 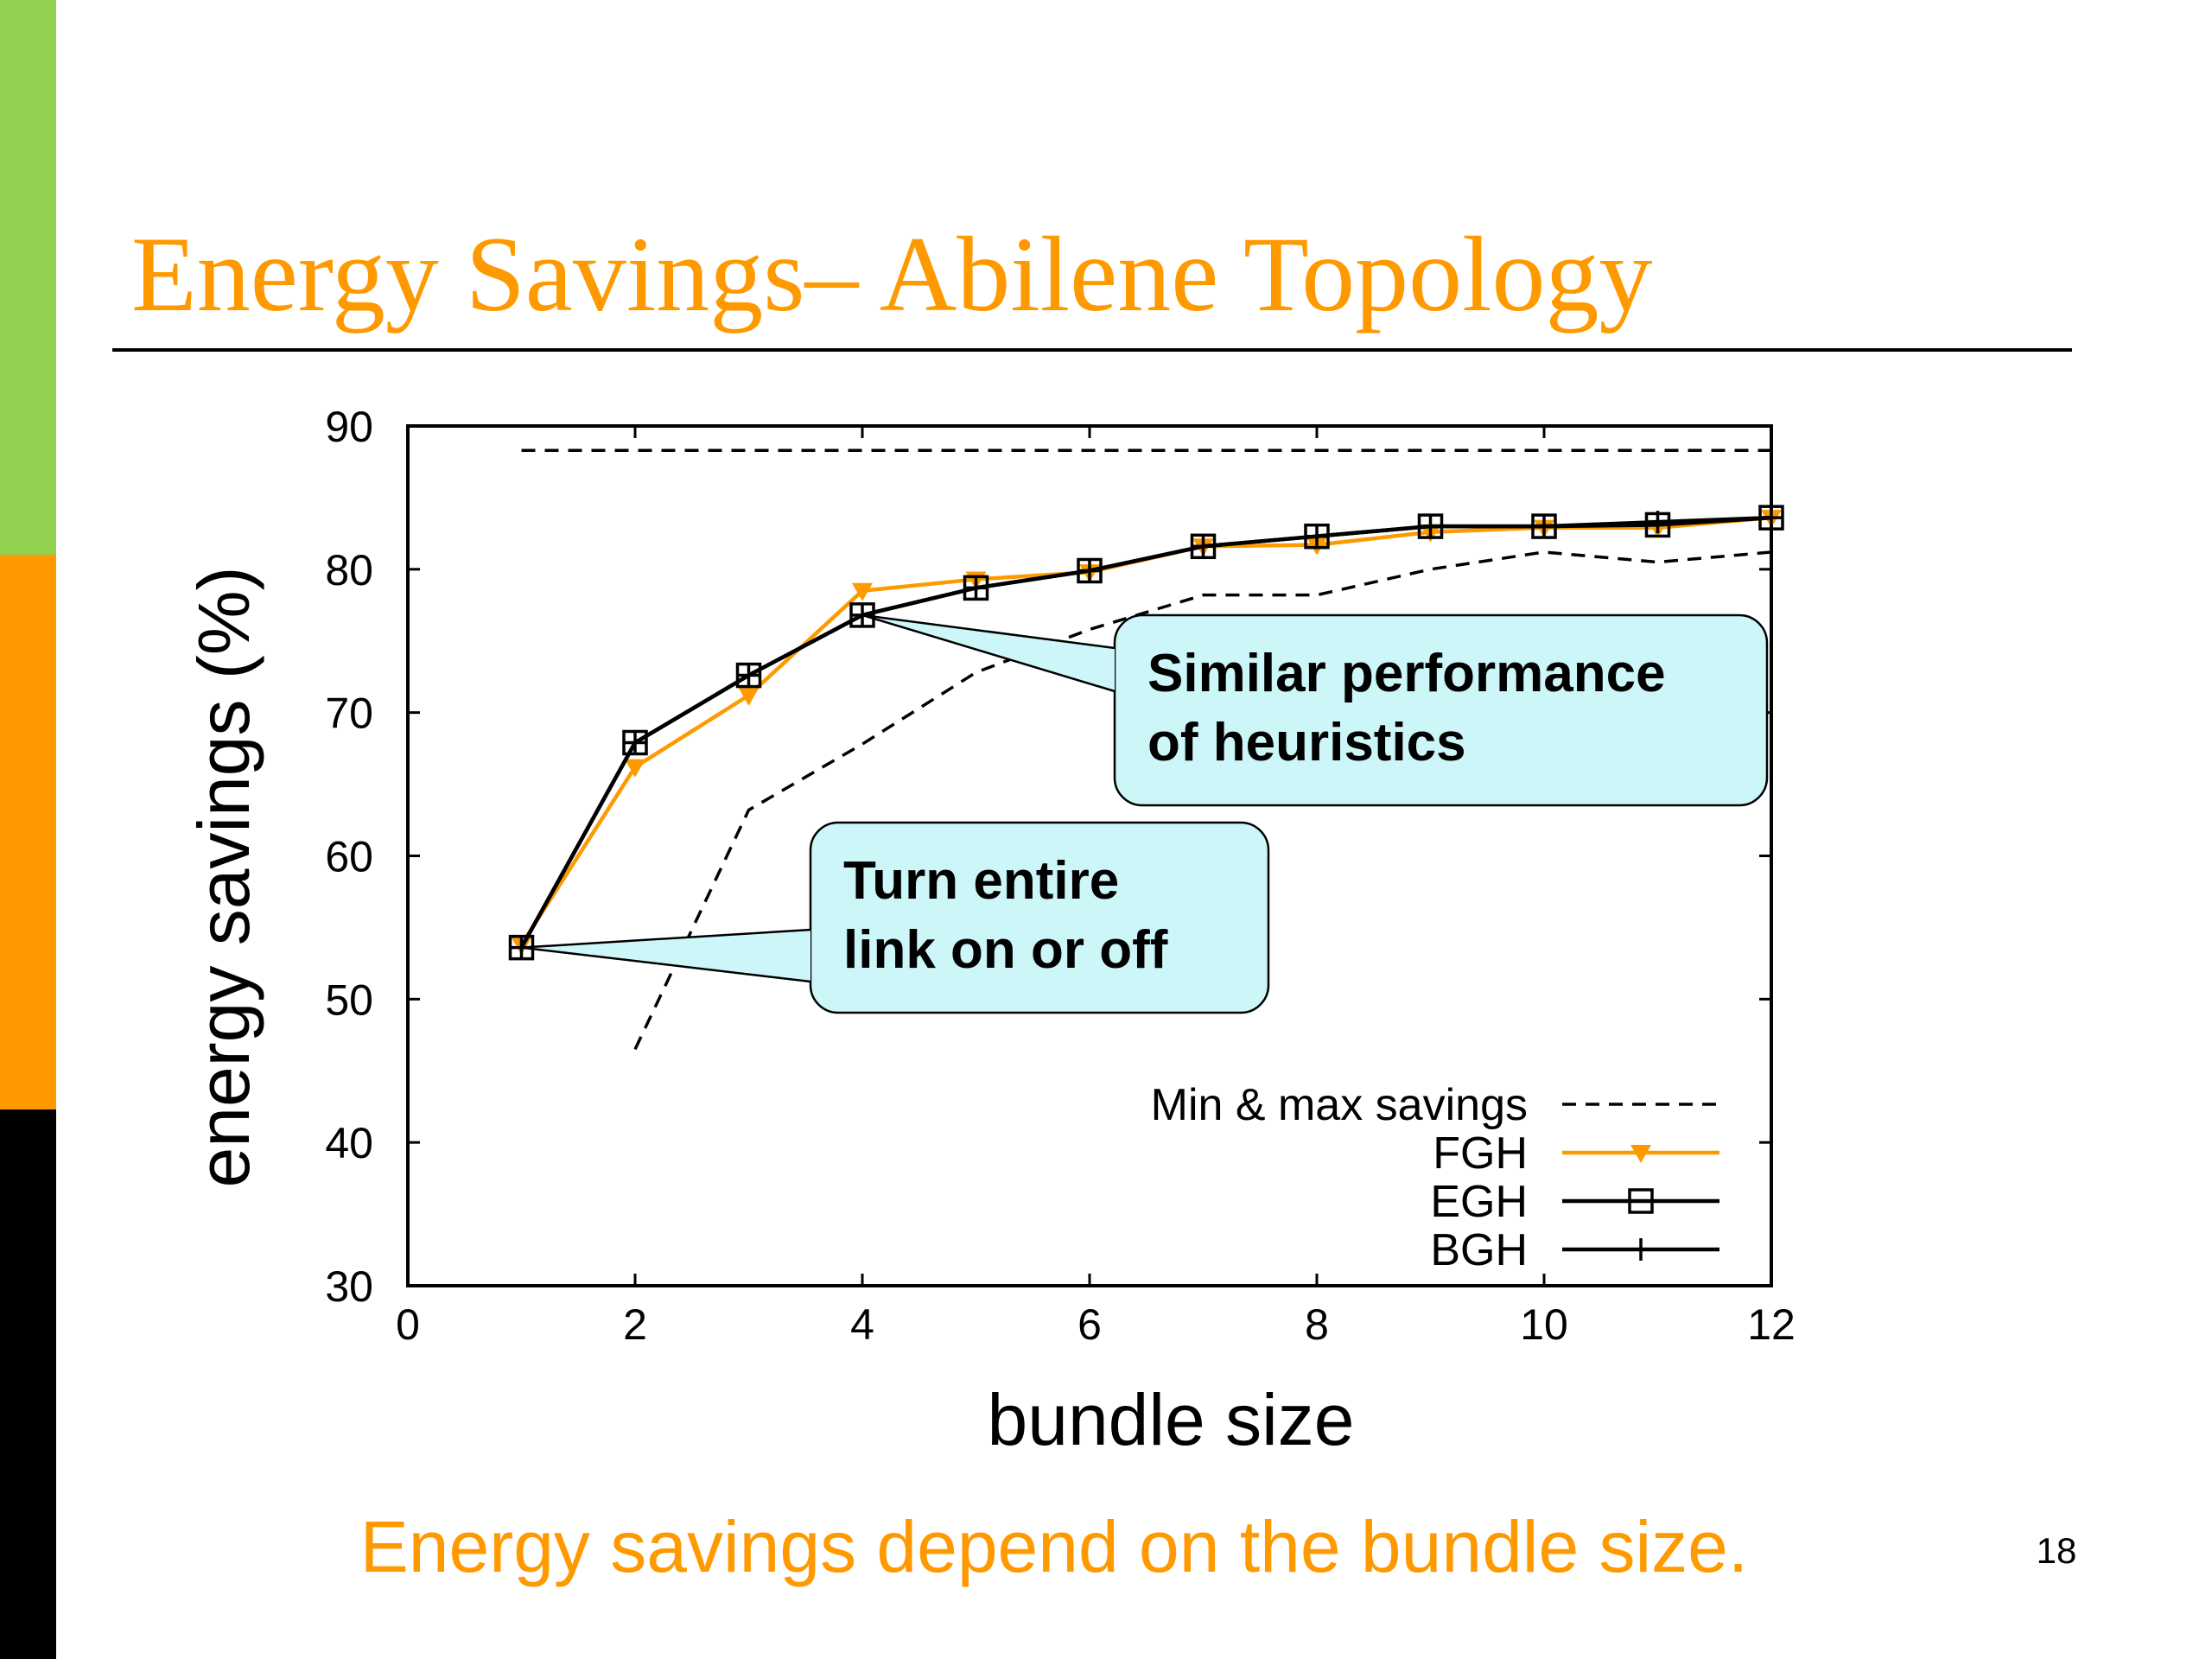 What do you see at coordinates (349, 1286) in the screenshot?
I see `y-tick-label: 30` at bounding box center [349, 1286].